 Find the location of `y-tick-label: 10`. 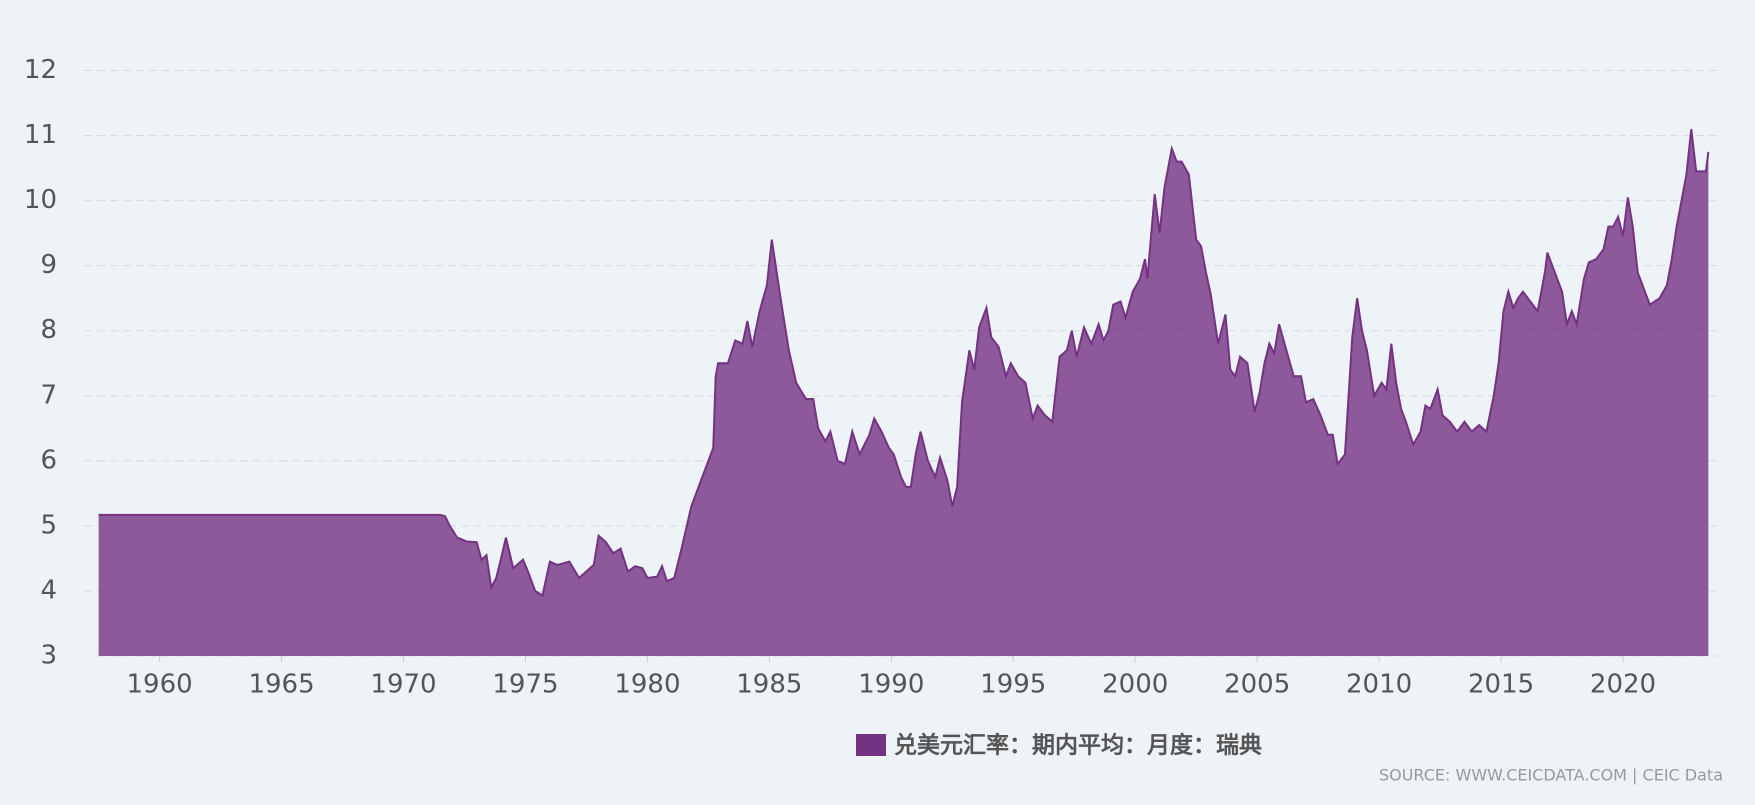

y-tick-label: 10 is located at coordinates (40, 200).